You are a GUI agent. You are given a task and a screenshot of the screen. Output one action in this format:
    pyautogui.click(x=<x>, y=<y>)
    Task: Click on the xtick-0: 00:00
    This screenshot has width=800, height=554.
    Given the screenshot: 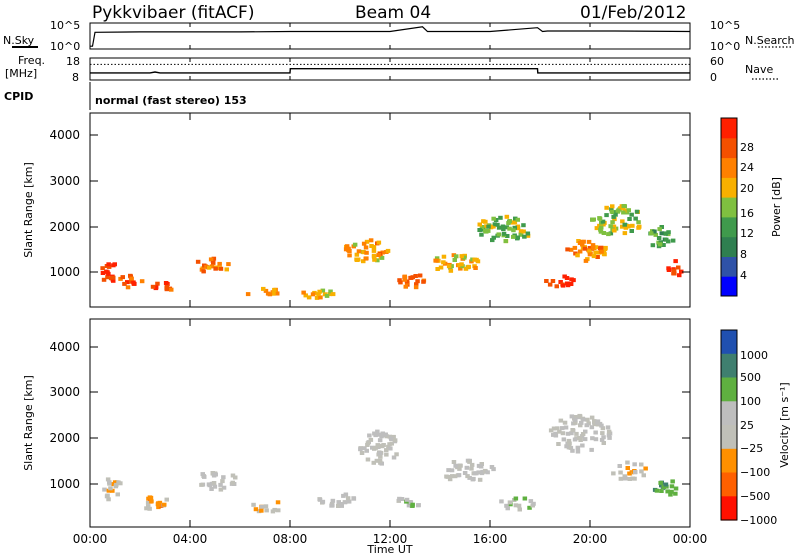 What is the action you would take?
    pyautogui.click(x=90, y=539)
    